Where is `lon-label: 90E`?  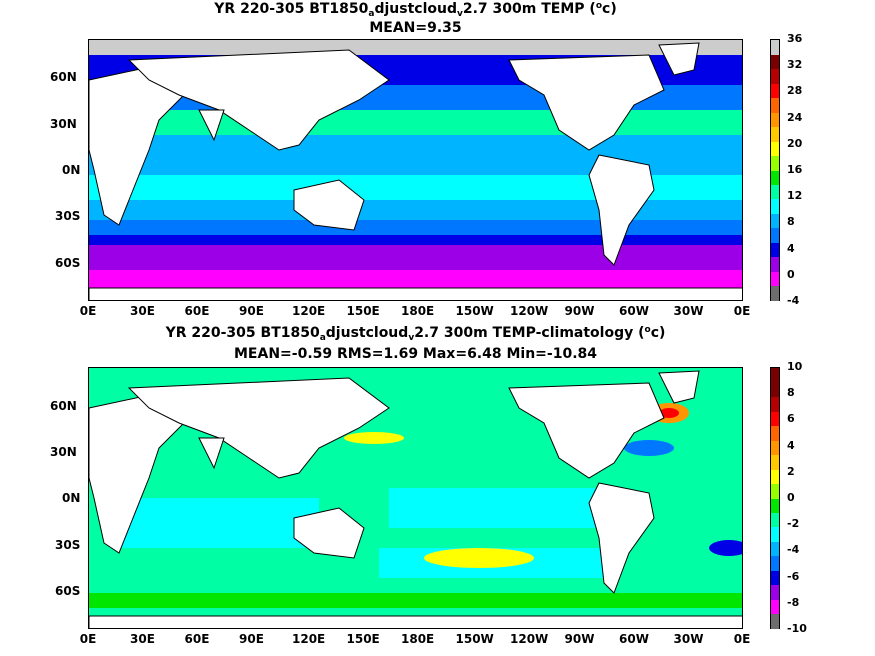
lon-label: 90E is located at coordinates (251, 311).